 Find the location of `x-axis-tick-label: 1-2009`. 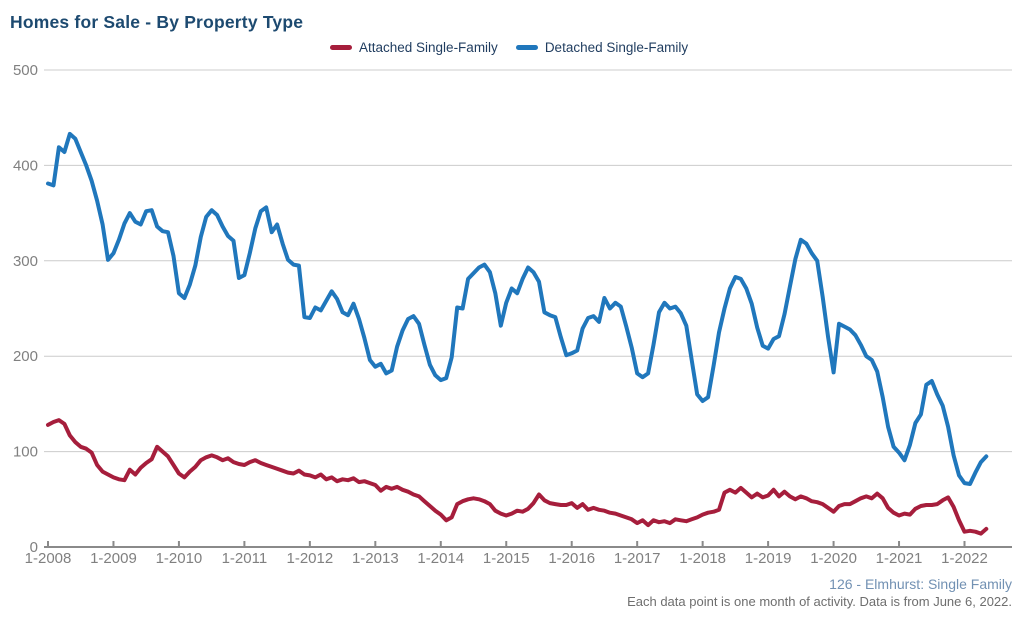

x-axis-tick-label: 1-2009 is located at coordinates (113, 558).